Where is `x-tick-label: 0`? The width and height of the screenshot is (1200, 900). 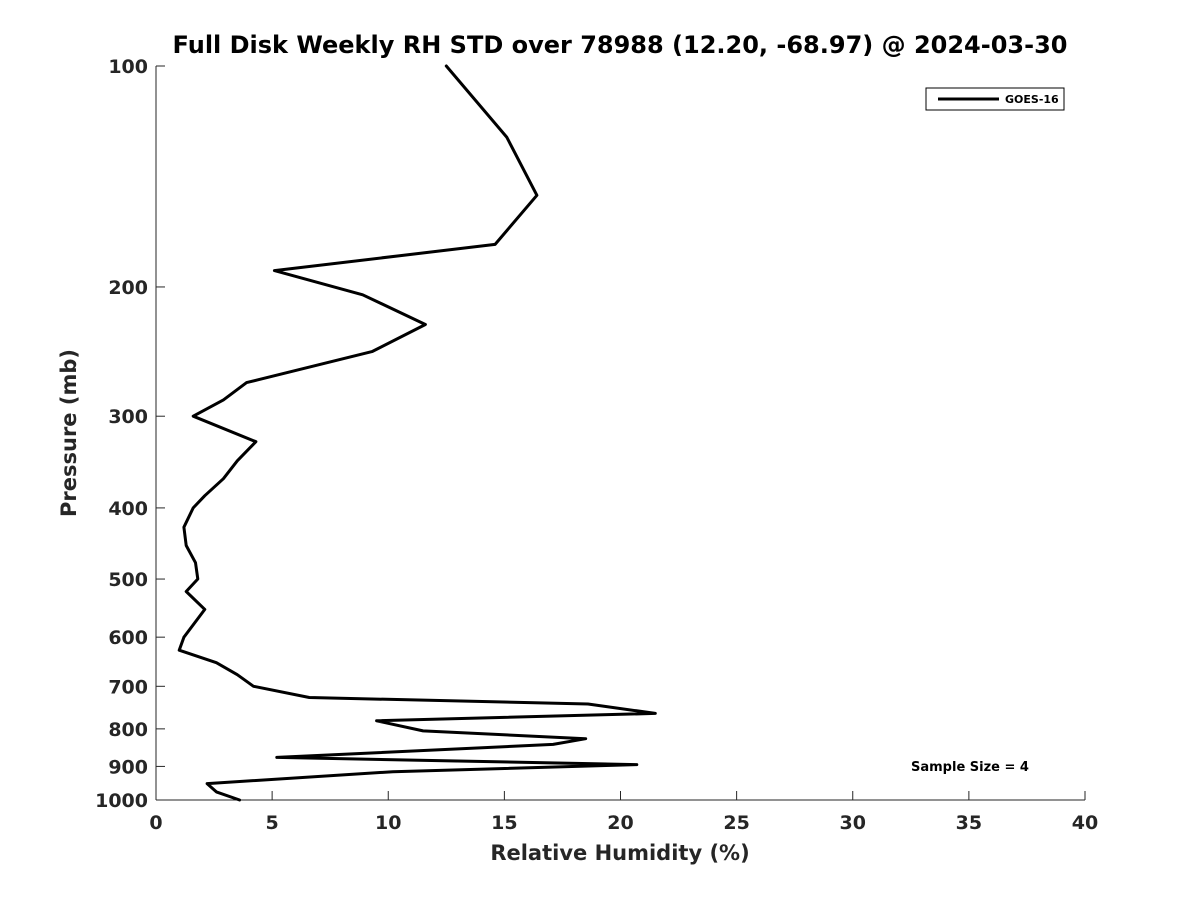
x-tick-label: 0 is located at coordinates (155, 823).